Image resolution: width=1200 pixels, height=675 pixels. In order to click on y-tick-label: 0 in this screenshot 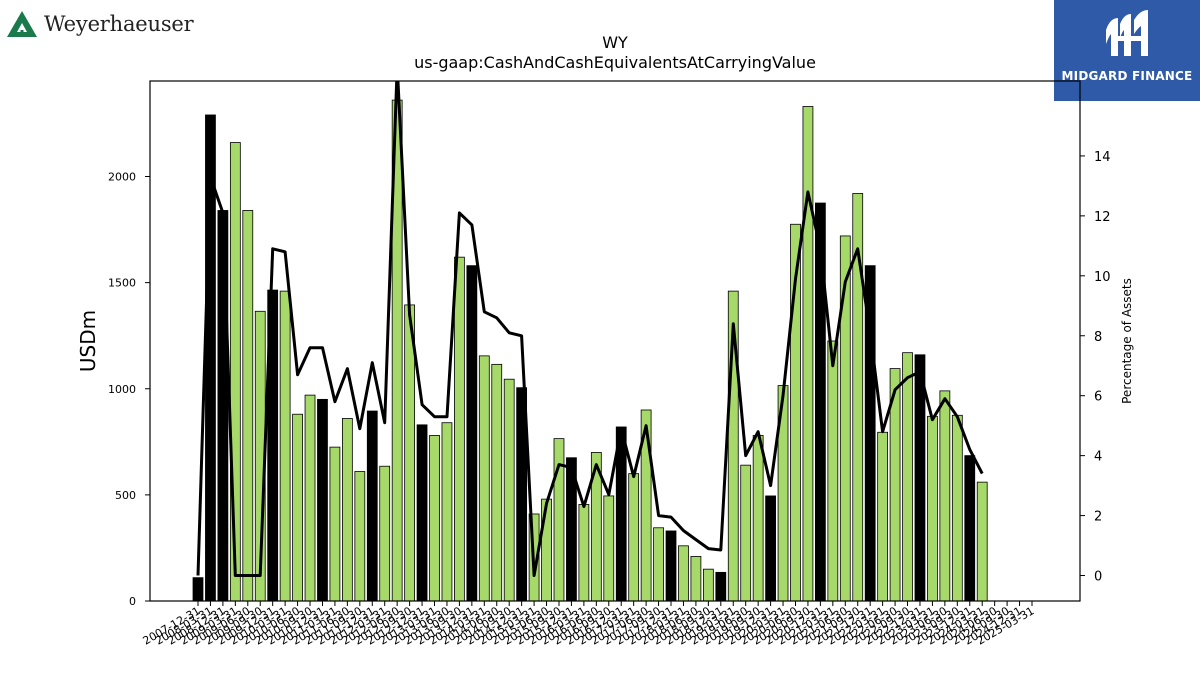, I will do `click(132, 601)`.